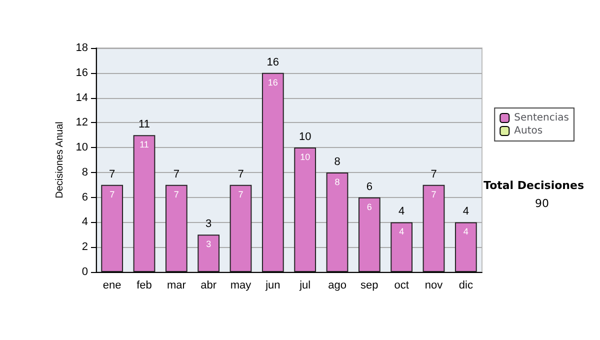 Image resolution: width=600 pixels, height=340 pixels. Describe the element at coordinates (528, 131) in the screenshot. I see `legend-label: Autos` at that location.